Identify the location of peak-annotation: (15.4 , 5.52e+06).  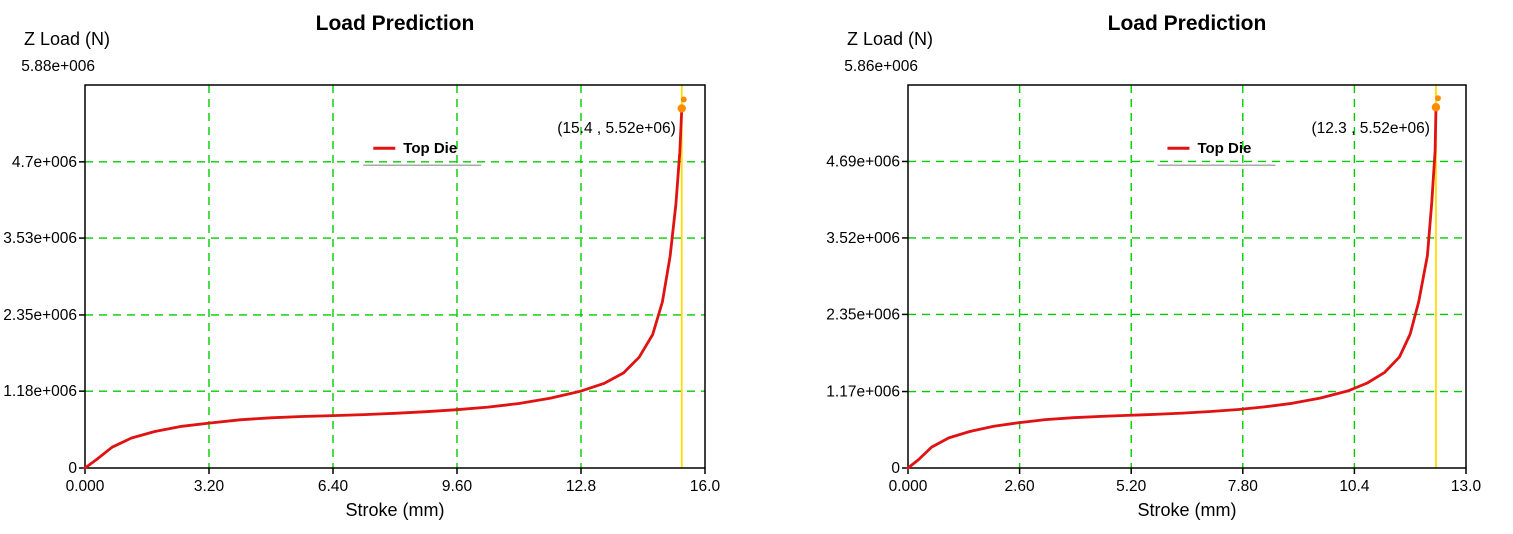
(616, 128).